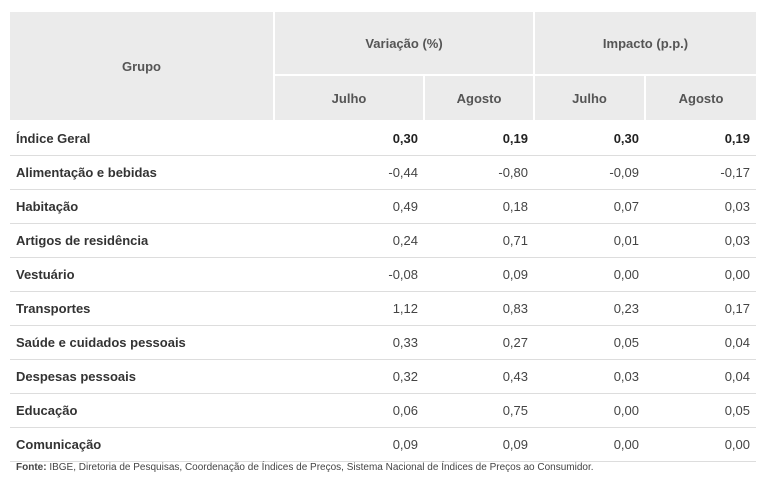  I want to click on table-row: Vestuário -0,08 0,09 0,00 0,00, so click(383, 274).